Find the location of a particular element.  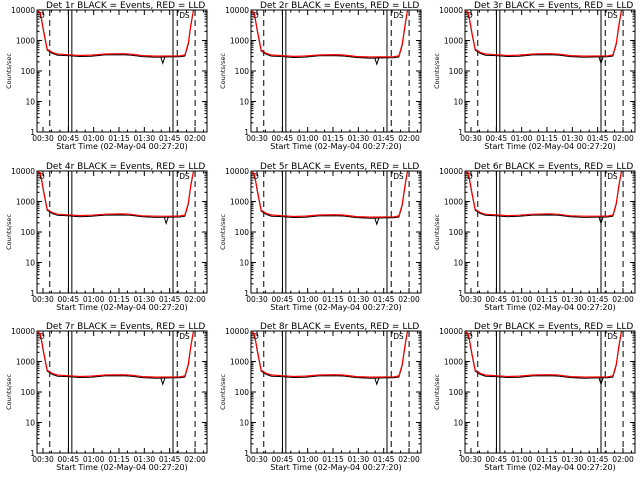

panel-title: Det 7r BLACK = Events, RED = LLD is located at coordinates (125, 327).